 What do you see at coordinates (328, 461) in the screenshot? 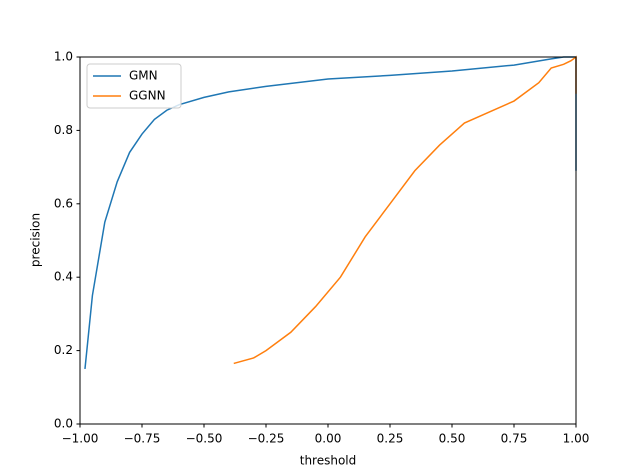
I see `x-axis-label: threshold` at bounding box center [328, 461].